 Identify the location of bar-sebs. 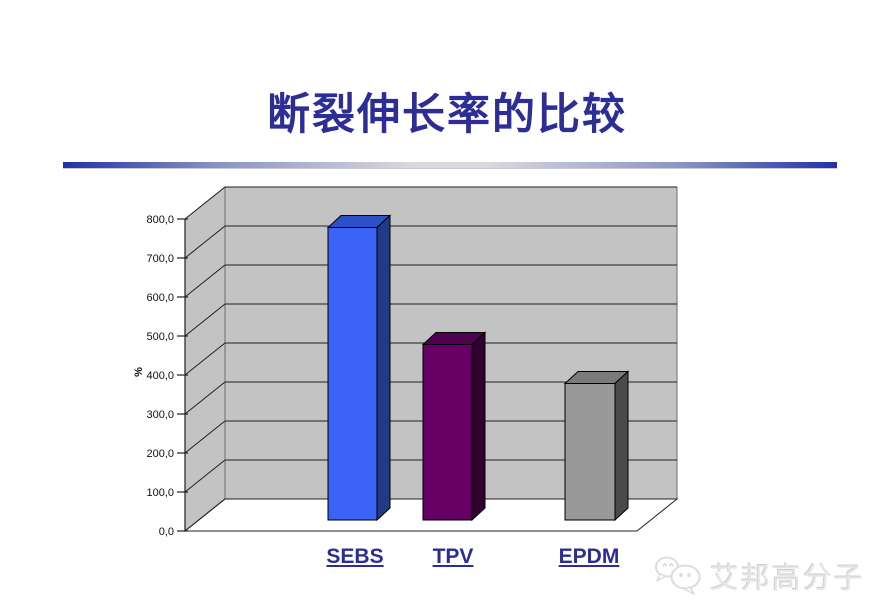
(352, 374).